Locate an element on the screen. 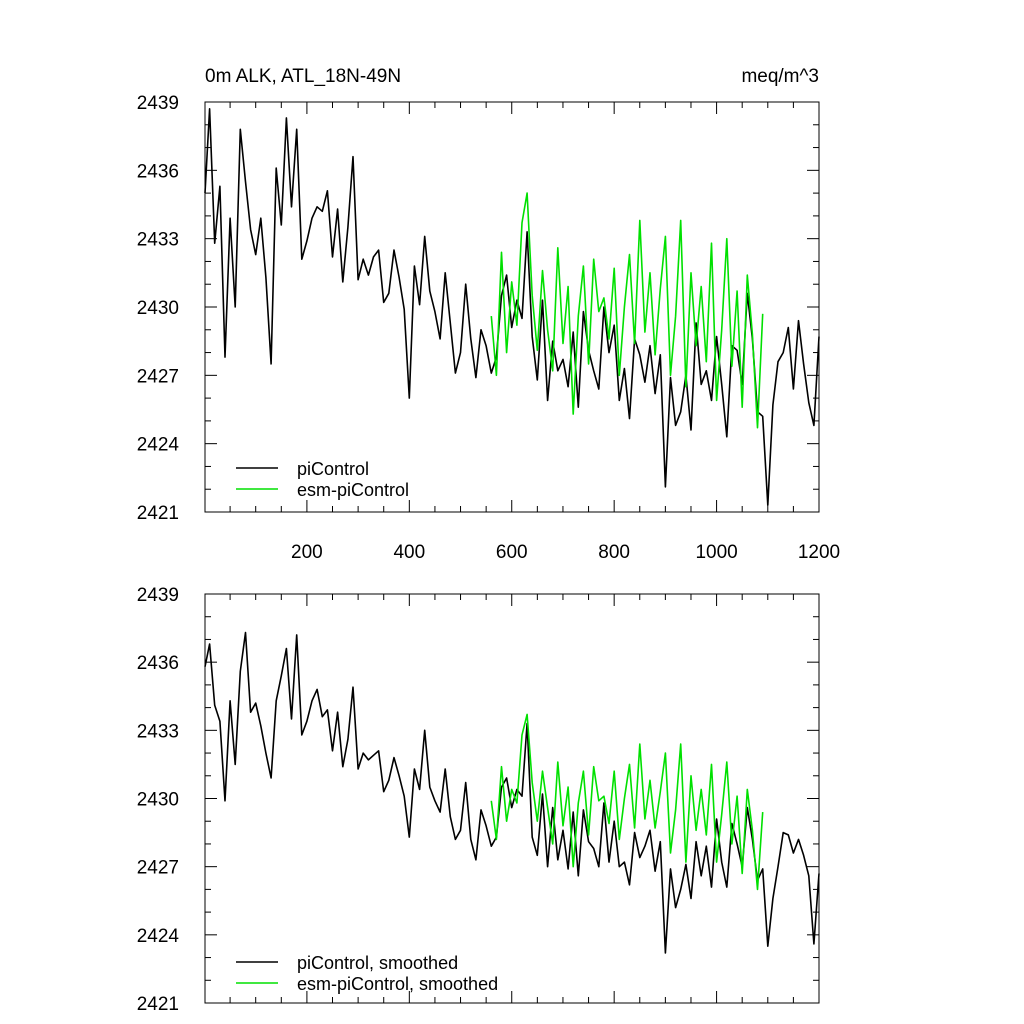 The height and width of the screenshot is (1024, 1024). chart-units: meq/m^3 is located at coordinates (780, 76).